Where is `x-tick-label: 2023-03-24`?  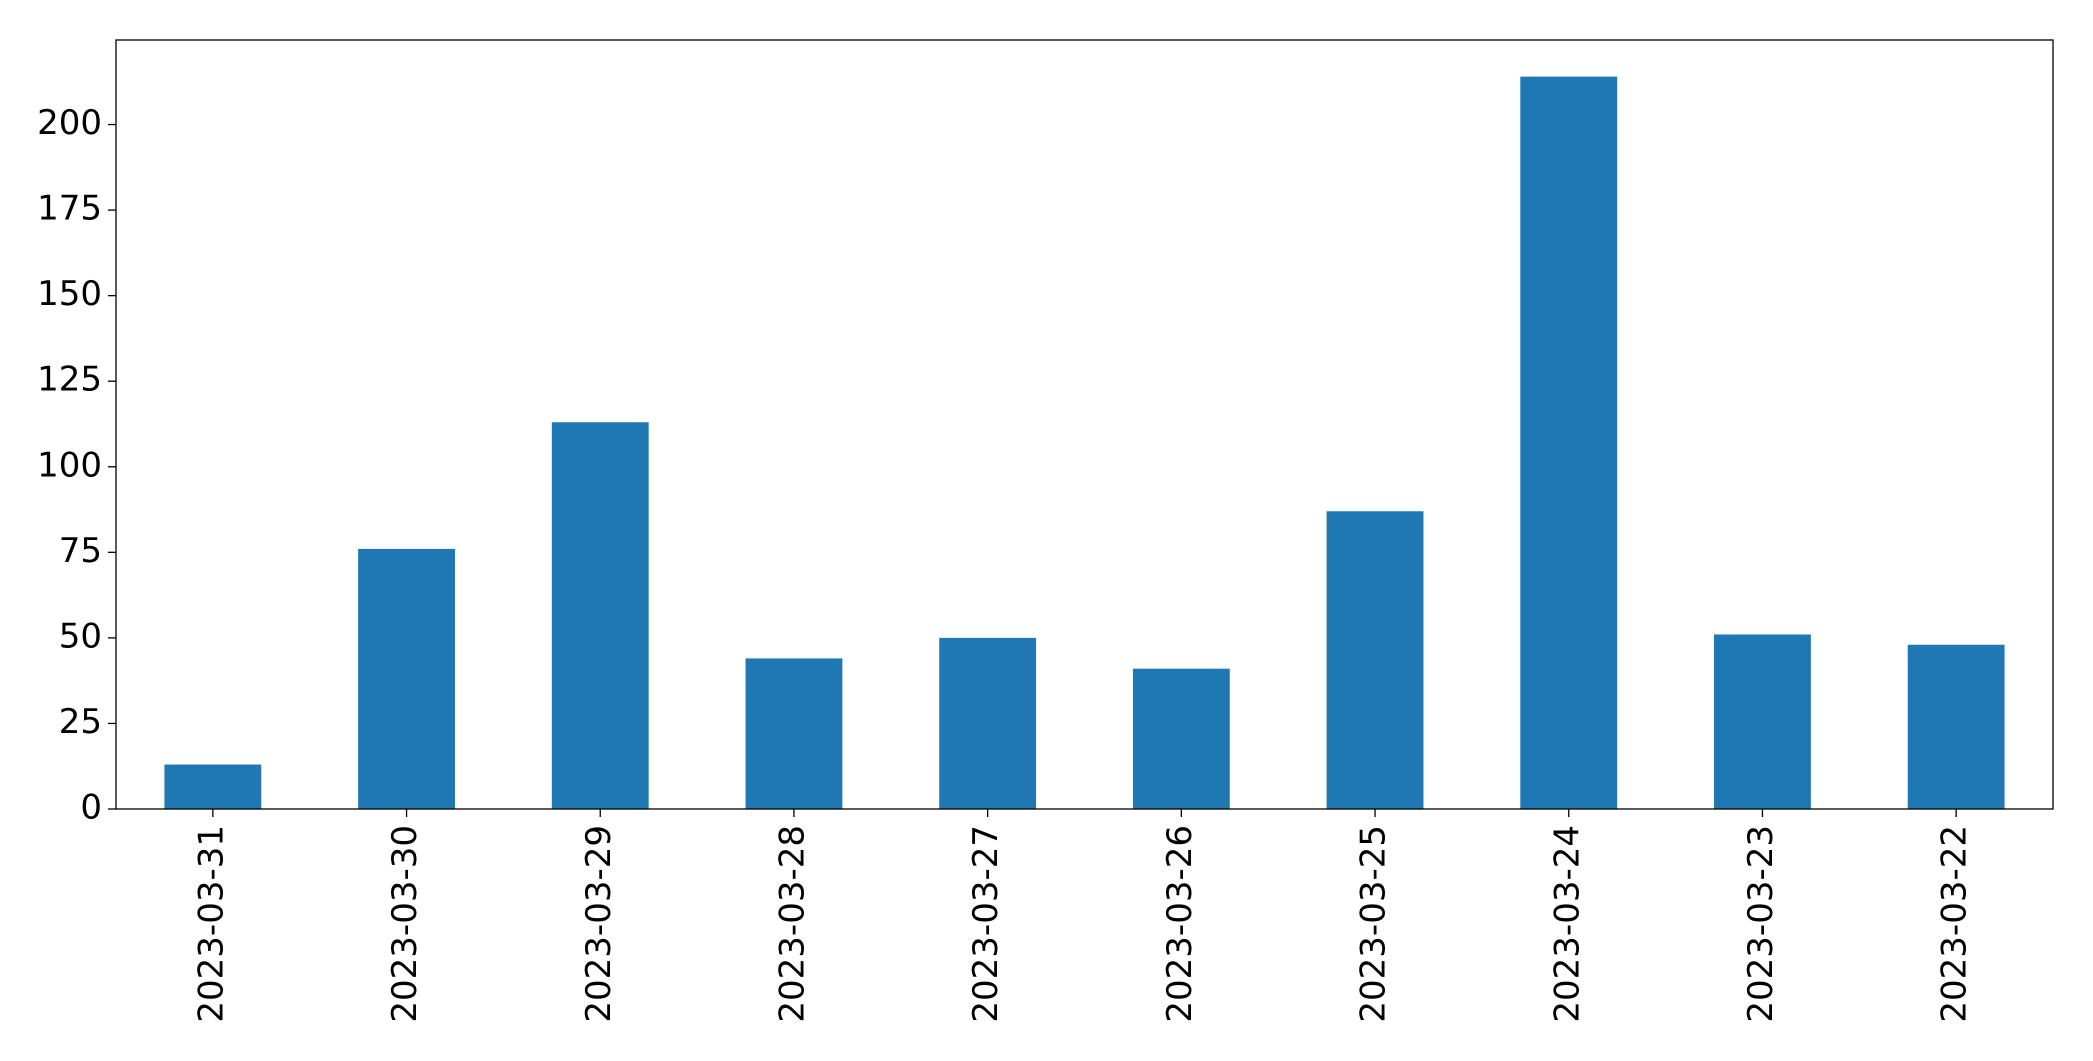 x-tick-label: 2023-03-24 is located at coordinates (1567, 924).